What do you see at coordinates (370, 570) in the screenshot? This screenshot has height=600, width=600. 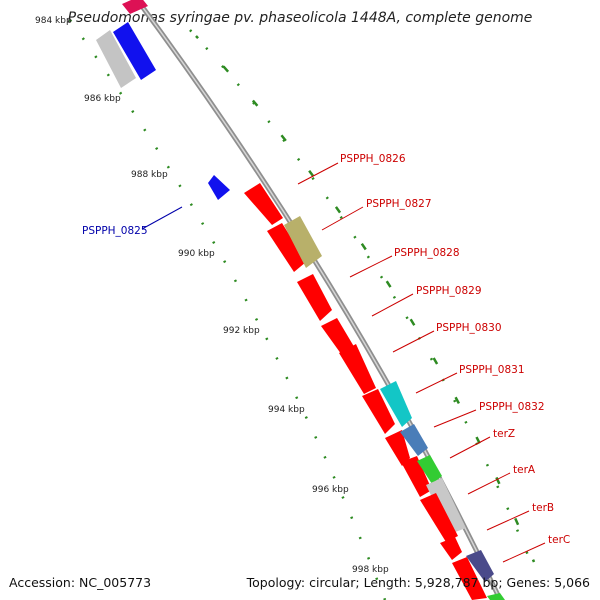 I see `tick-label: 998 kbp` at bounding box center [370, 570].